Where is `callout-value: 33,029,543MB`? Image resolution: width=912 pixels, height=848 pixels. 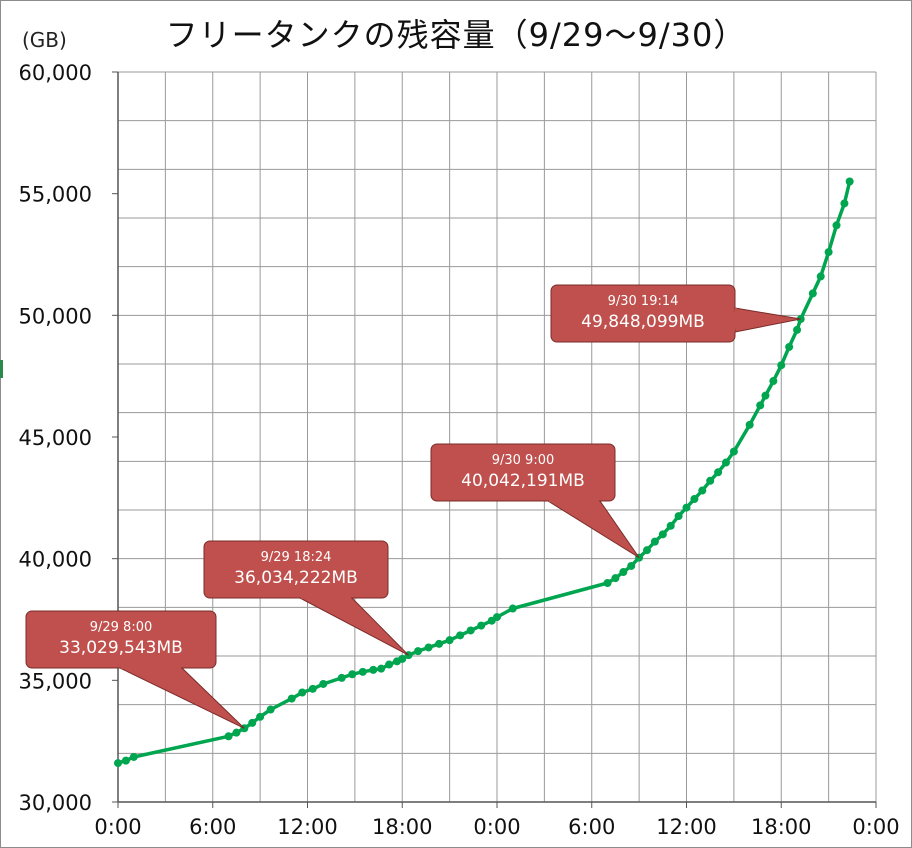 callout-value: 33,029,543MB is located at coordinates (121, 648).